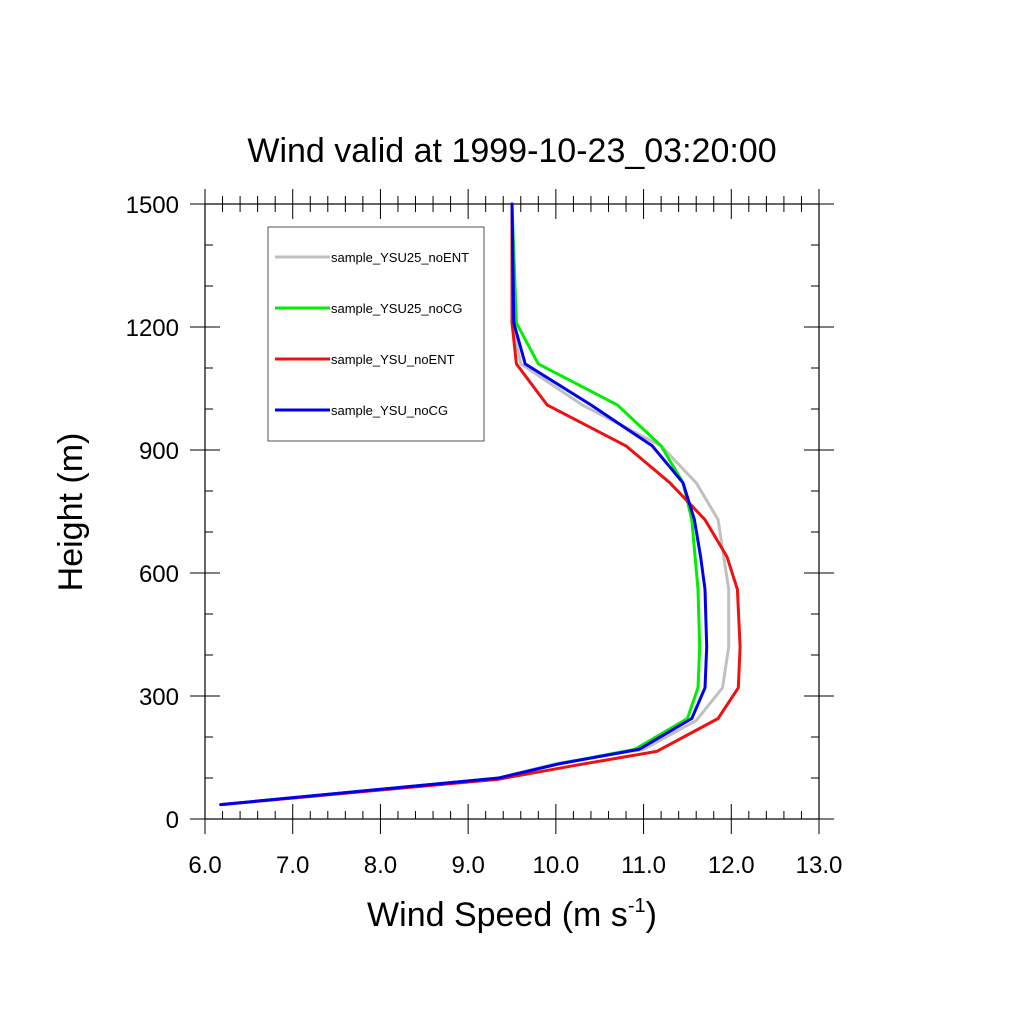  I want to click on y-tick-label: 1500, so click(152, 205).